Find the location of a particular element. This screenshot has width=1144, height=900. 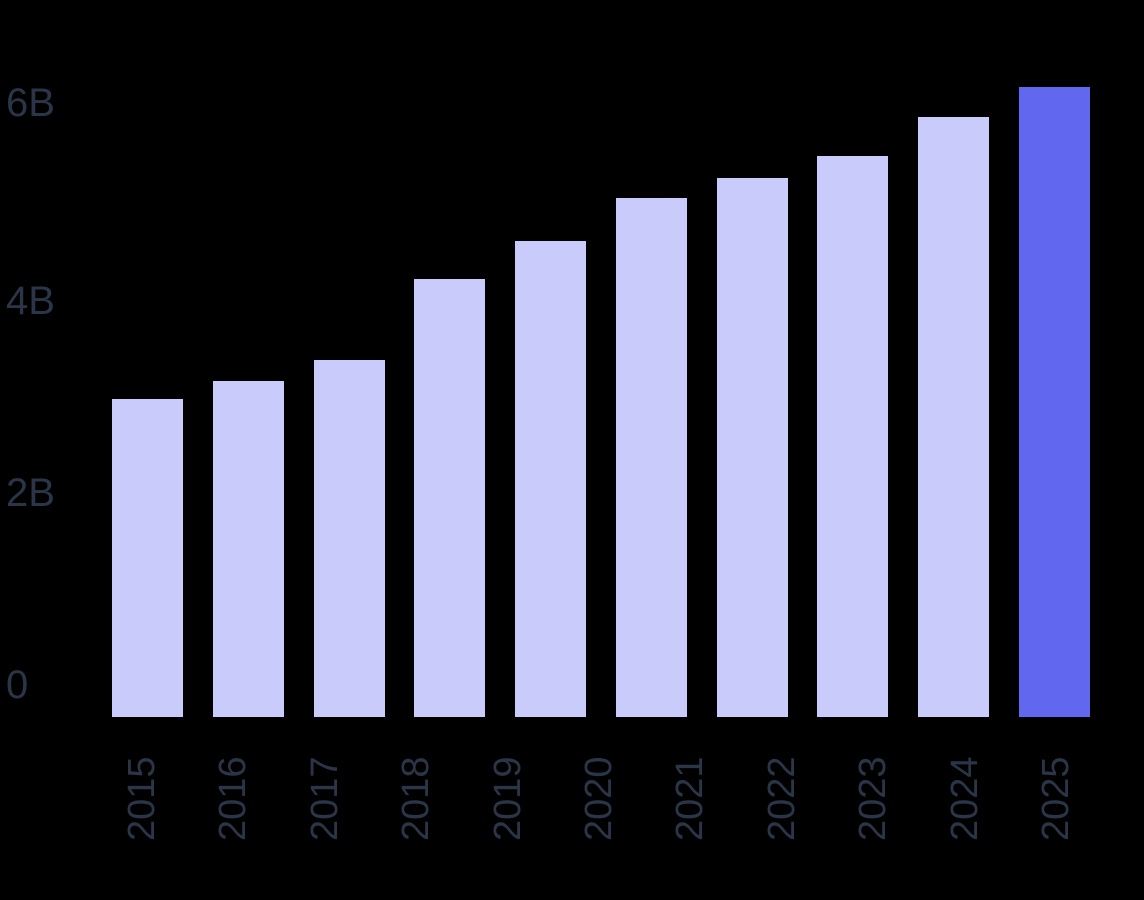

x-axis-tick-label: 2019 is located at coordinates (508, 798).